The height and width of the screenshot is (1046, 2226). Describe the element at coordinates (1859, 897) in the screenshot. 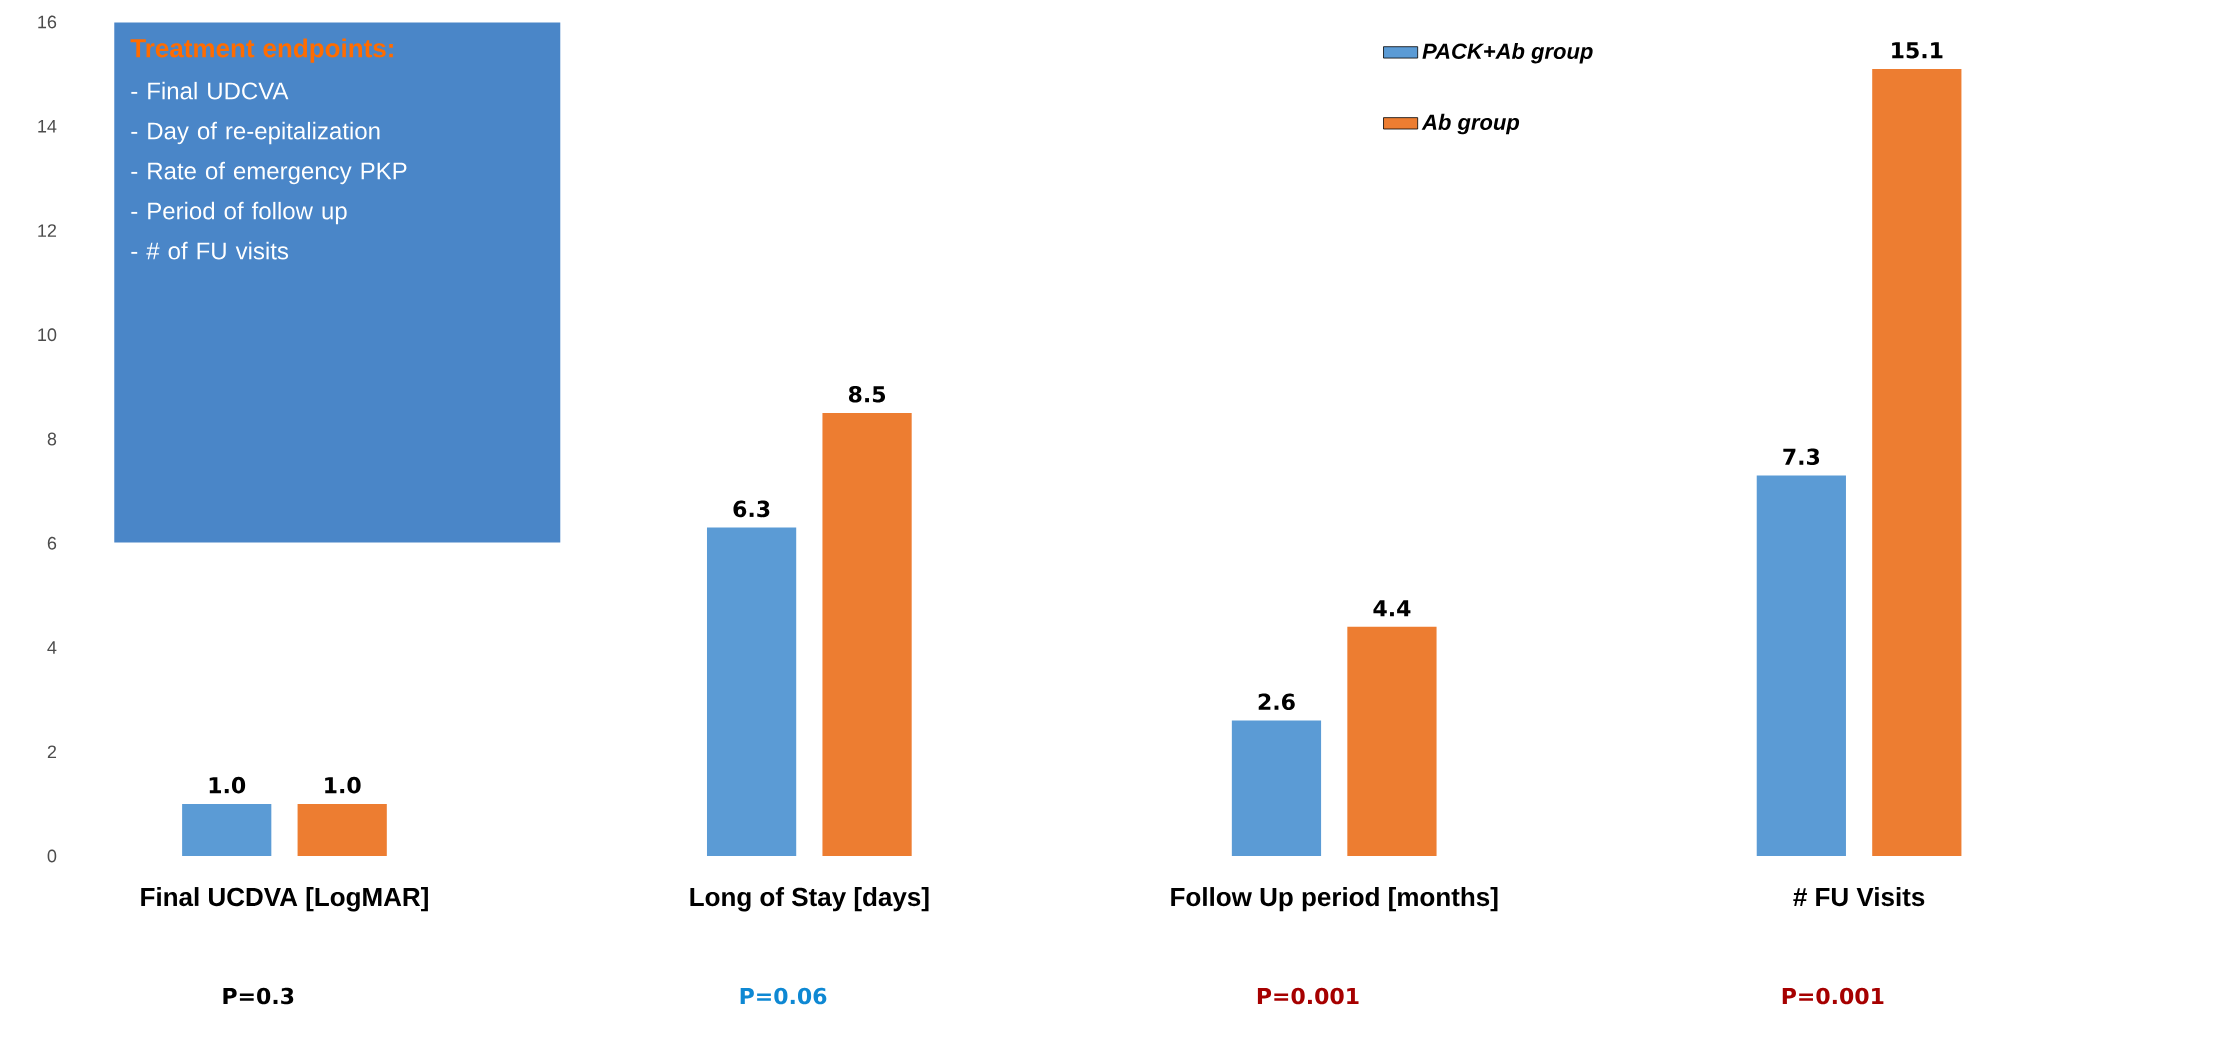

I see `x-tick-label: # FU Visits` at that location.